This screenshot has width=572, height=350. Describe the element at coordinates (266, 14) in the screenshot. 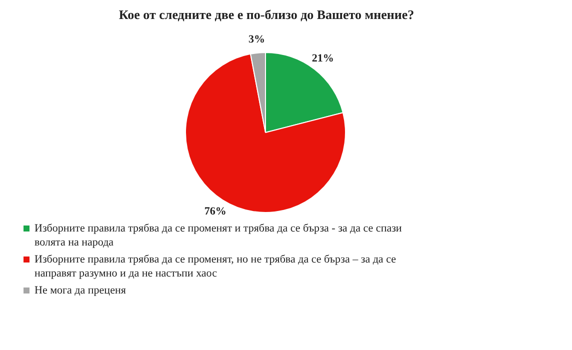

I see `chart-title: Кое от следните две е по-близо до Вашето мнение?` at that location.